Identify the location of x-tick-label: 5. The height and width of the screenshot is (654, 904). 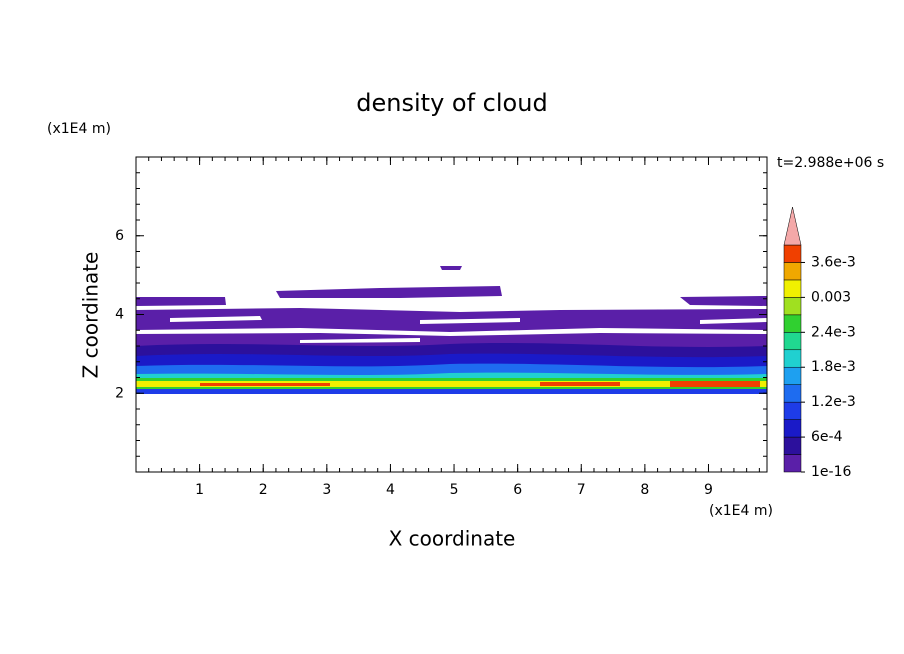
(454, 490).